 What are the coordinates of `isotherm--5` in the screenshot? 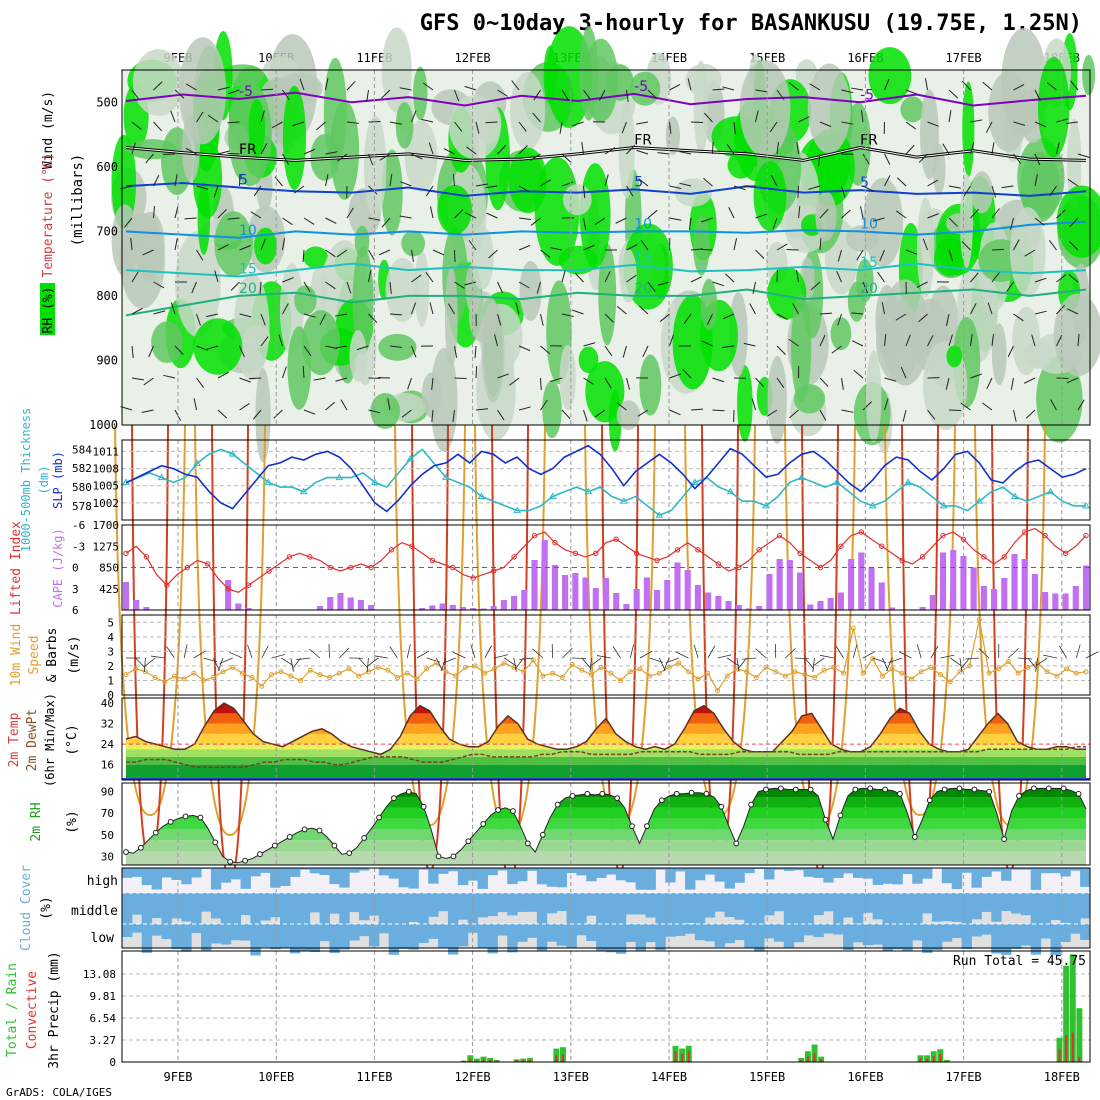 It's located at (606, 99).